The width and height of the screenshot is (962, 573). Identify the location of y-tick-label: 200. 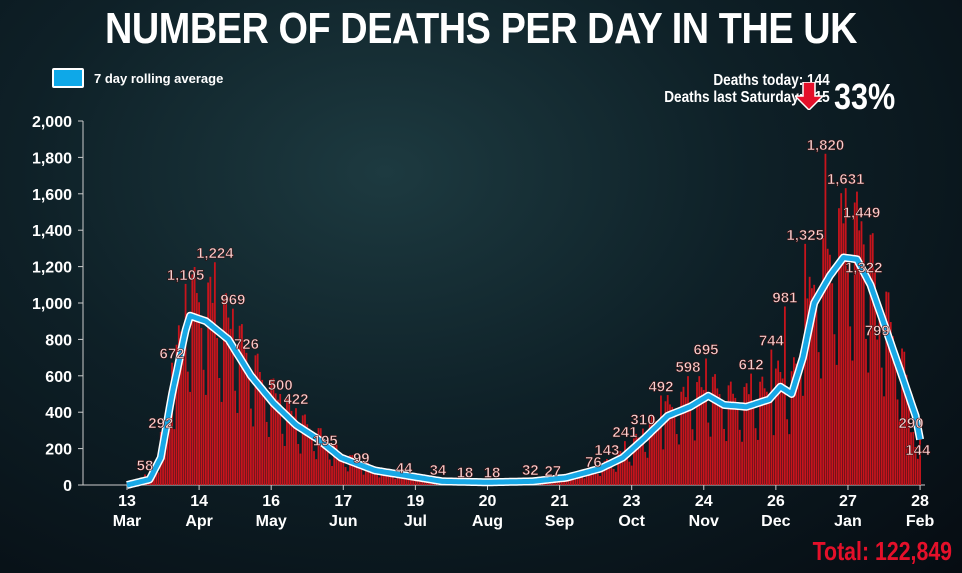
(58, 450).